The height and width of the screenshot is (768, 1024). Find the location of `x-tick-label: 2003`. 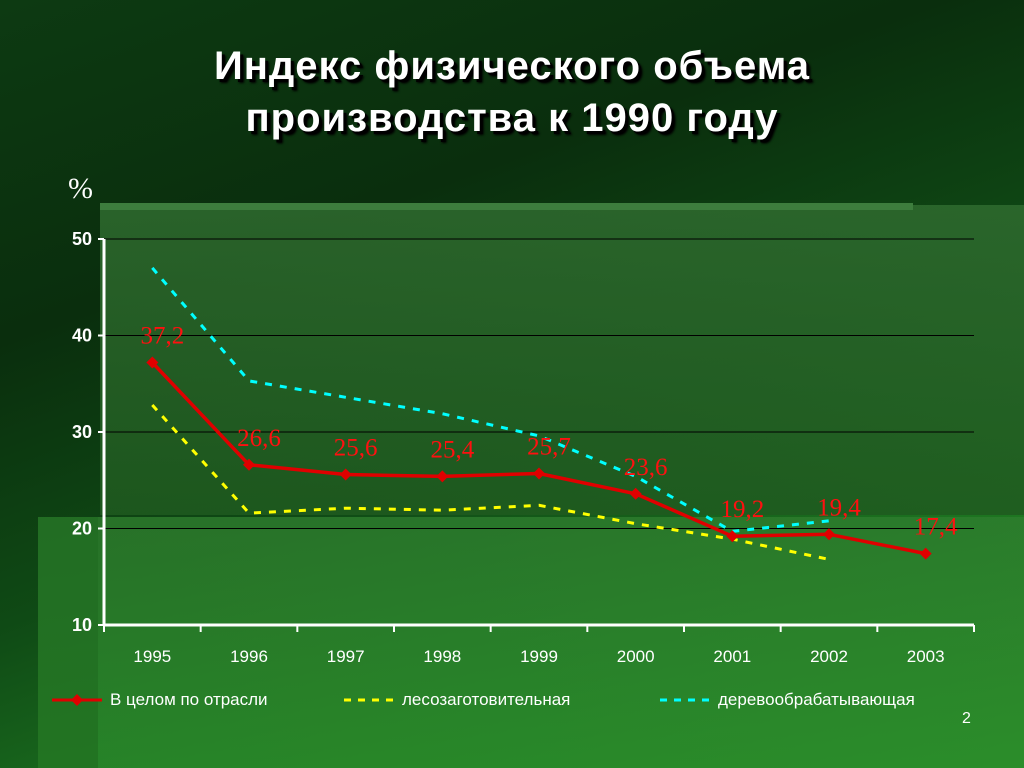

x-tick-label: 2003 is located at coordinates (926, 656).